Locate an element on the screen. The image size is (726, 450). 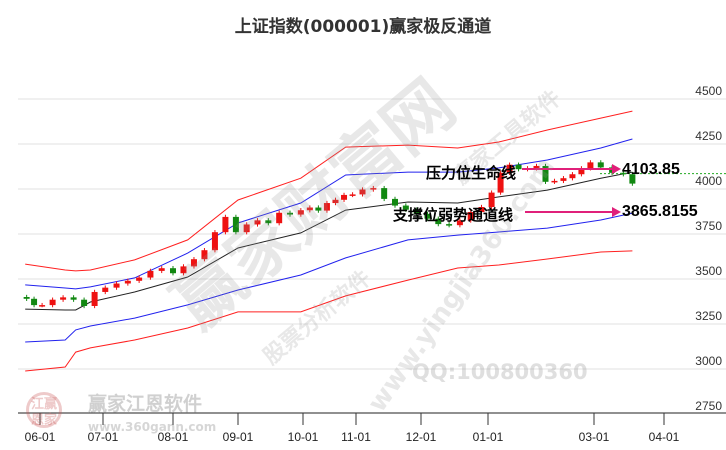
x-tick-label: 06-01 is located at coordinates (40, 437).